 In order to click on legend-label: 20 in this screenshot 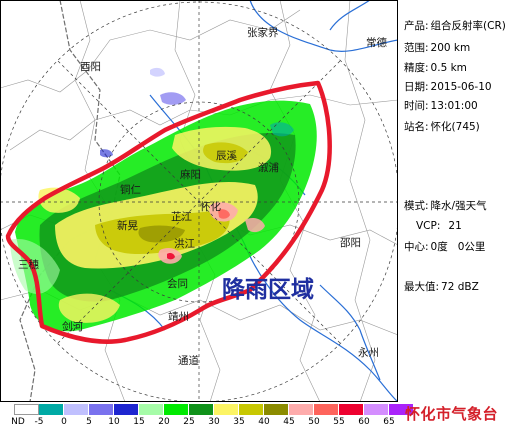, I will do `click(164, 422)`.